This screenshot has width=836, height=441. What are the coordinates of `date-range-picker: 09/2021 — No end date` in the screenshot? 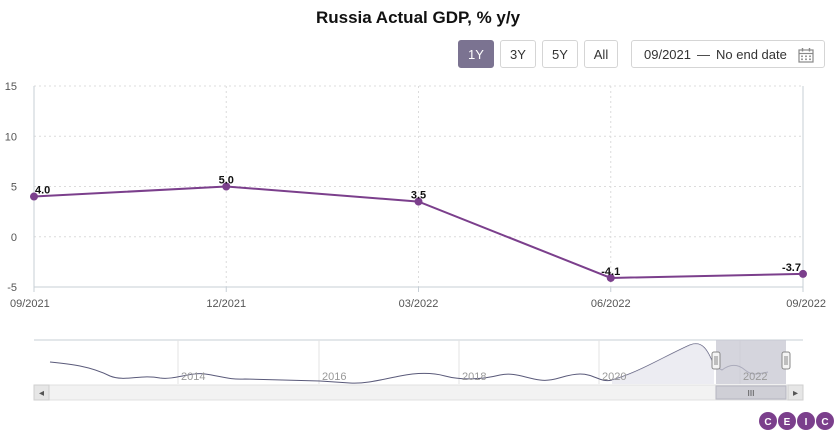 It's located at (728, 54).